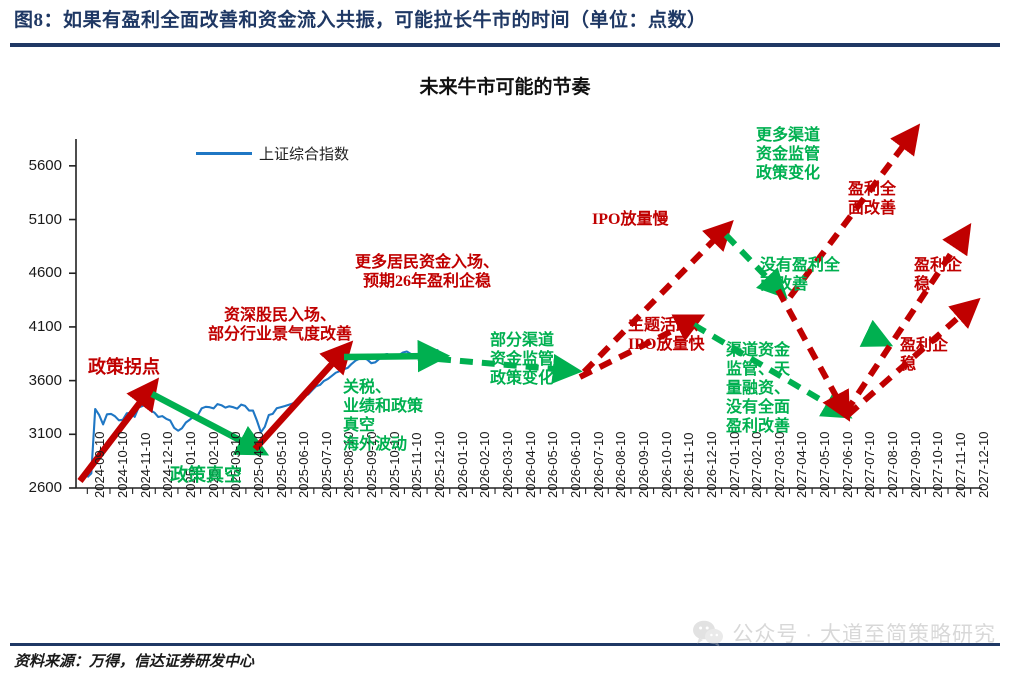  Describe the element at coordinates (45, 434) in the screenshot. I see `y-axis-tick-label: 3100` at that location.